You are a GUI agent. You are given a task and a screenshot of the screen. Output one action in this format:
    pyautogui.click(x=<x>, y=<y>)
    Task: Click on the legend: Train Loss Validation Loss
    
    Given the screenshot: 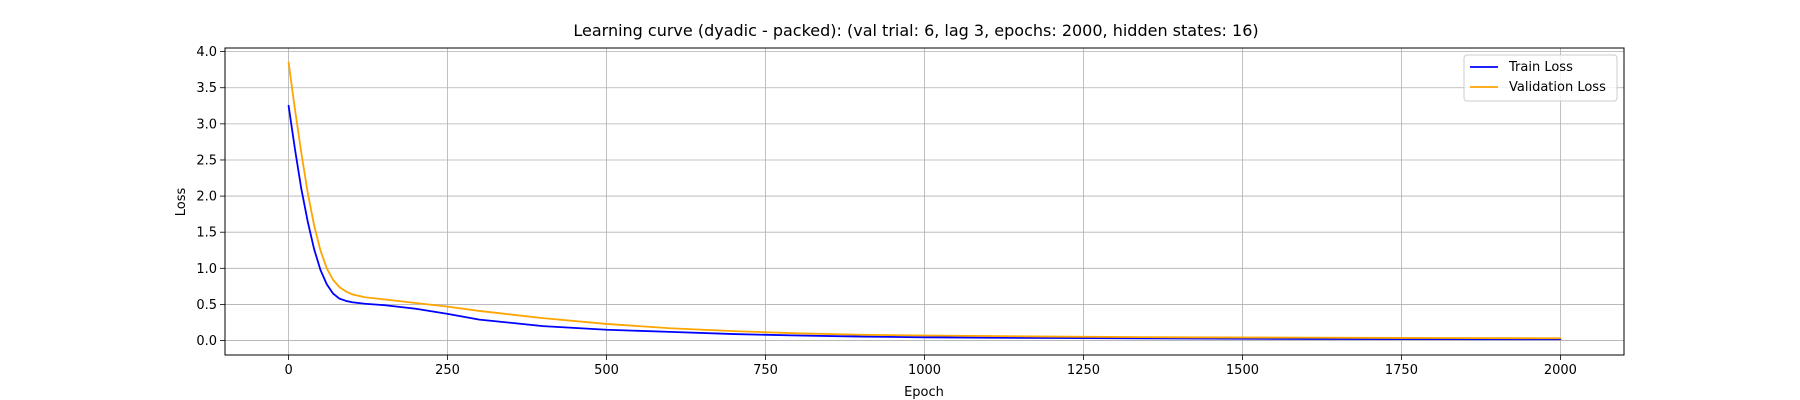 What is the action you would take?
    pyautogui.click(x=1540, y=78)
    